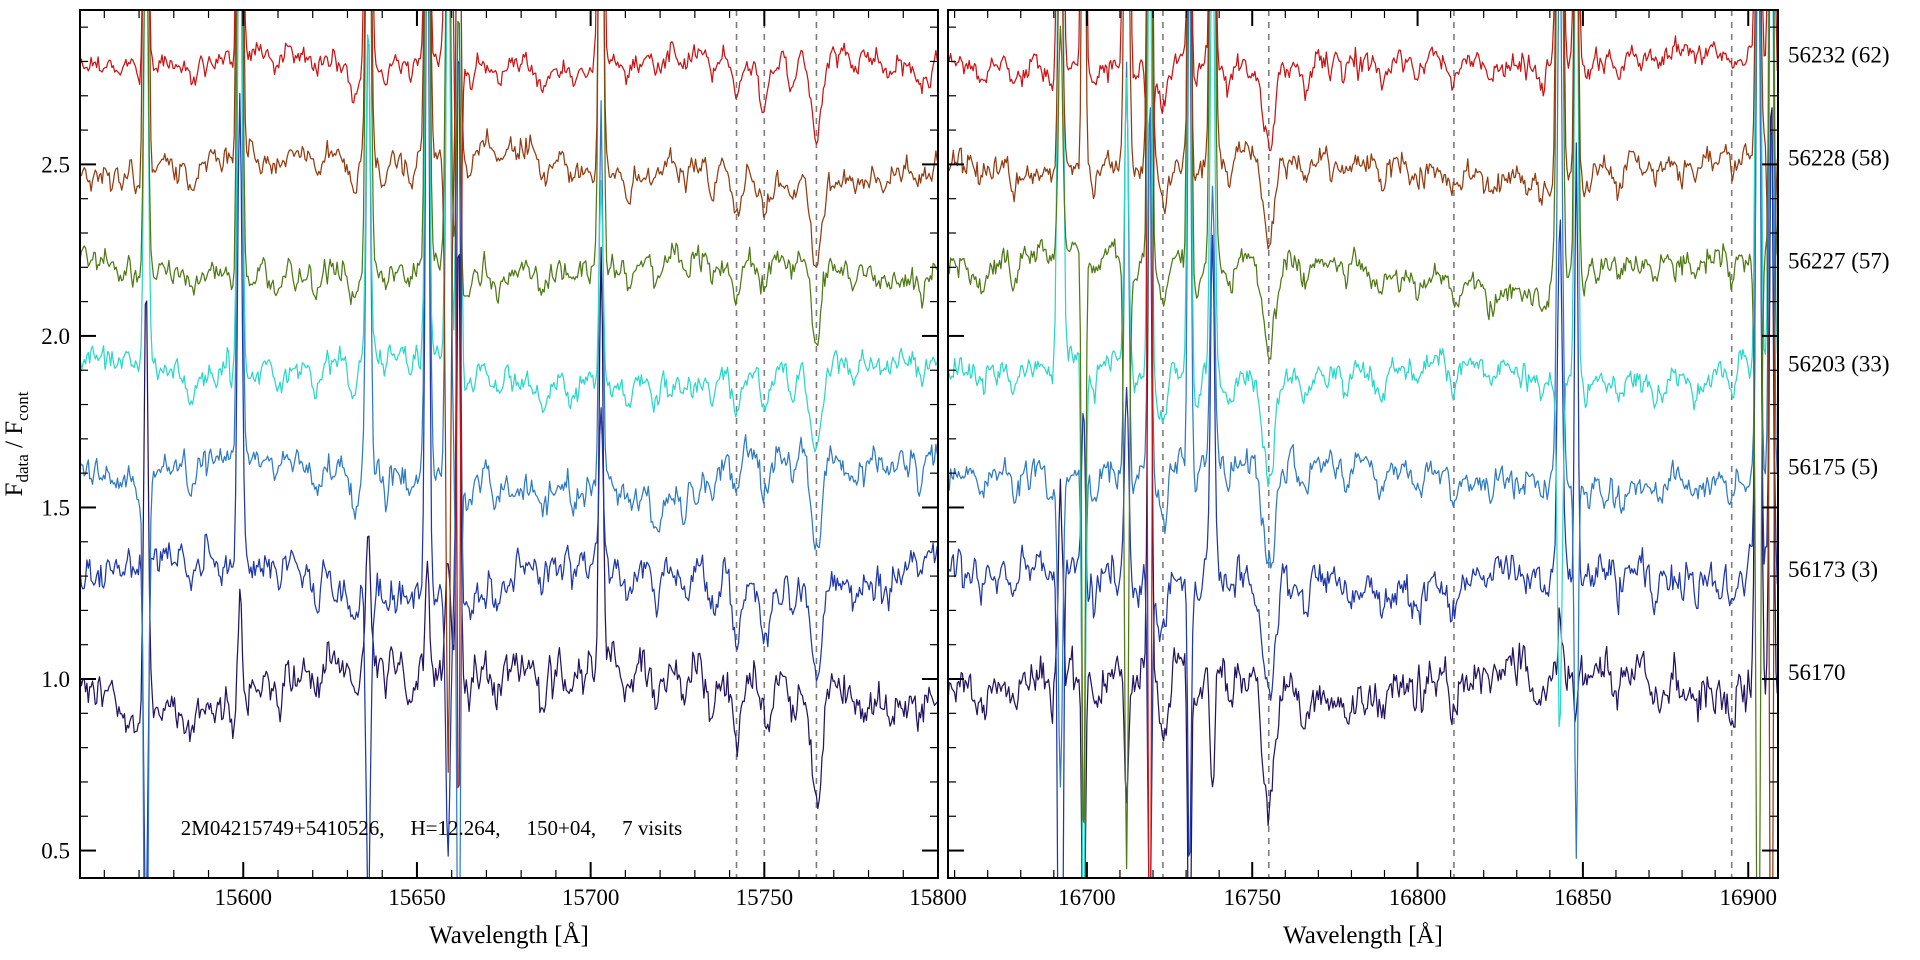 The width and height of the screenshot is (1920, 960). What do you see at coordinates (1087, 897) in the screenshot?
I see `x-tick-label: 16700` at bounding box center [1087, 897].